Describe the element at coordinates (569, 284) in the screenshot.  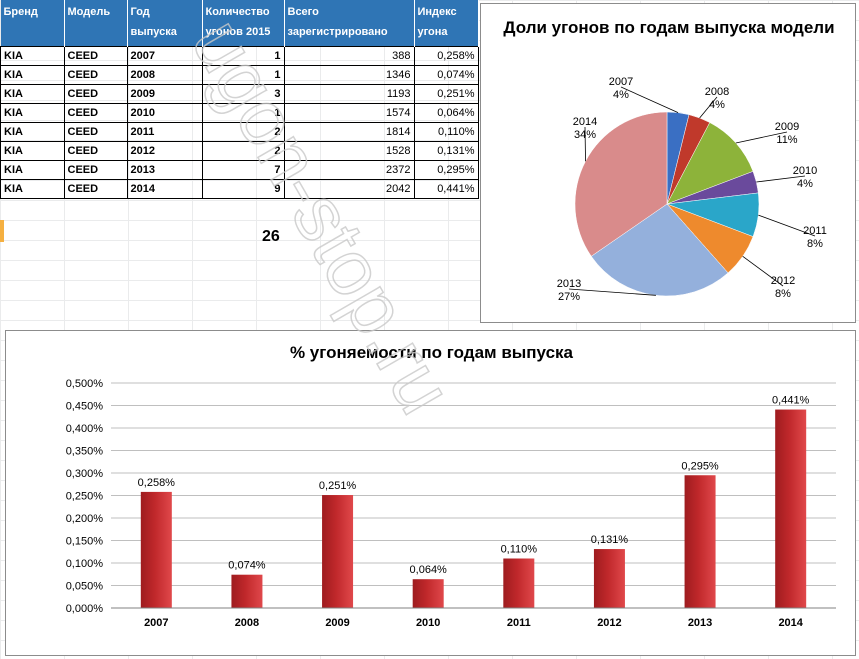
I see `pie-label-year: 2013` at that location.